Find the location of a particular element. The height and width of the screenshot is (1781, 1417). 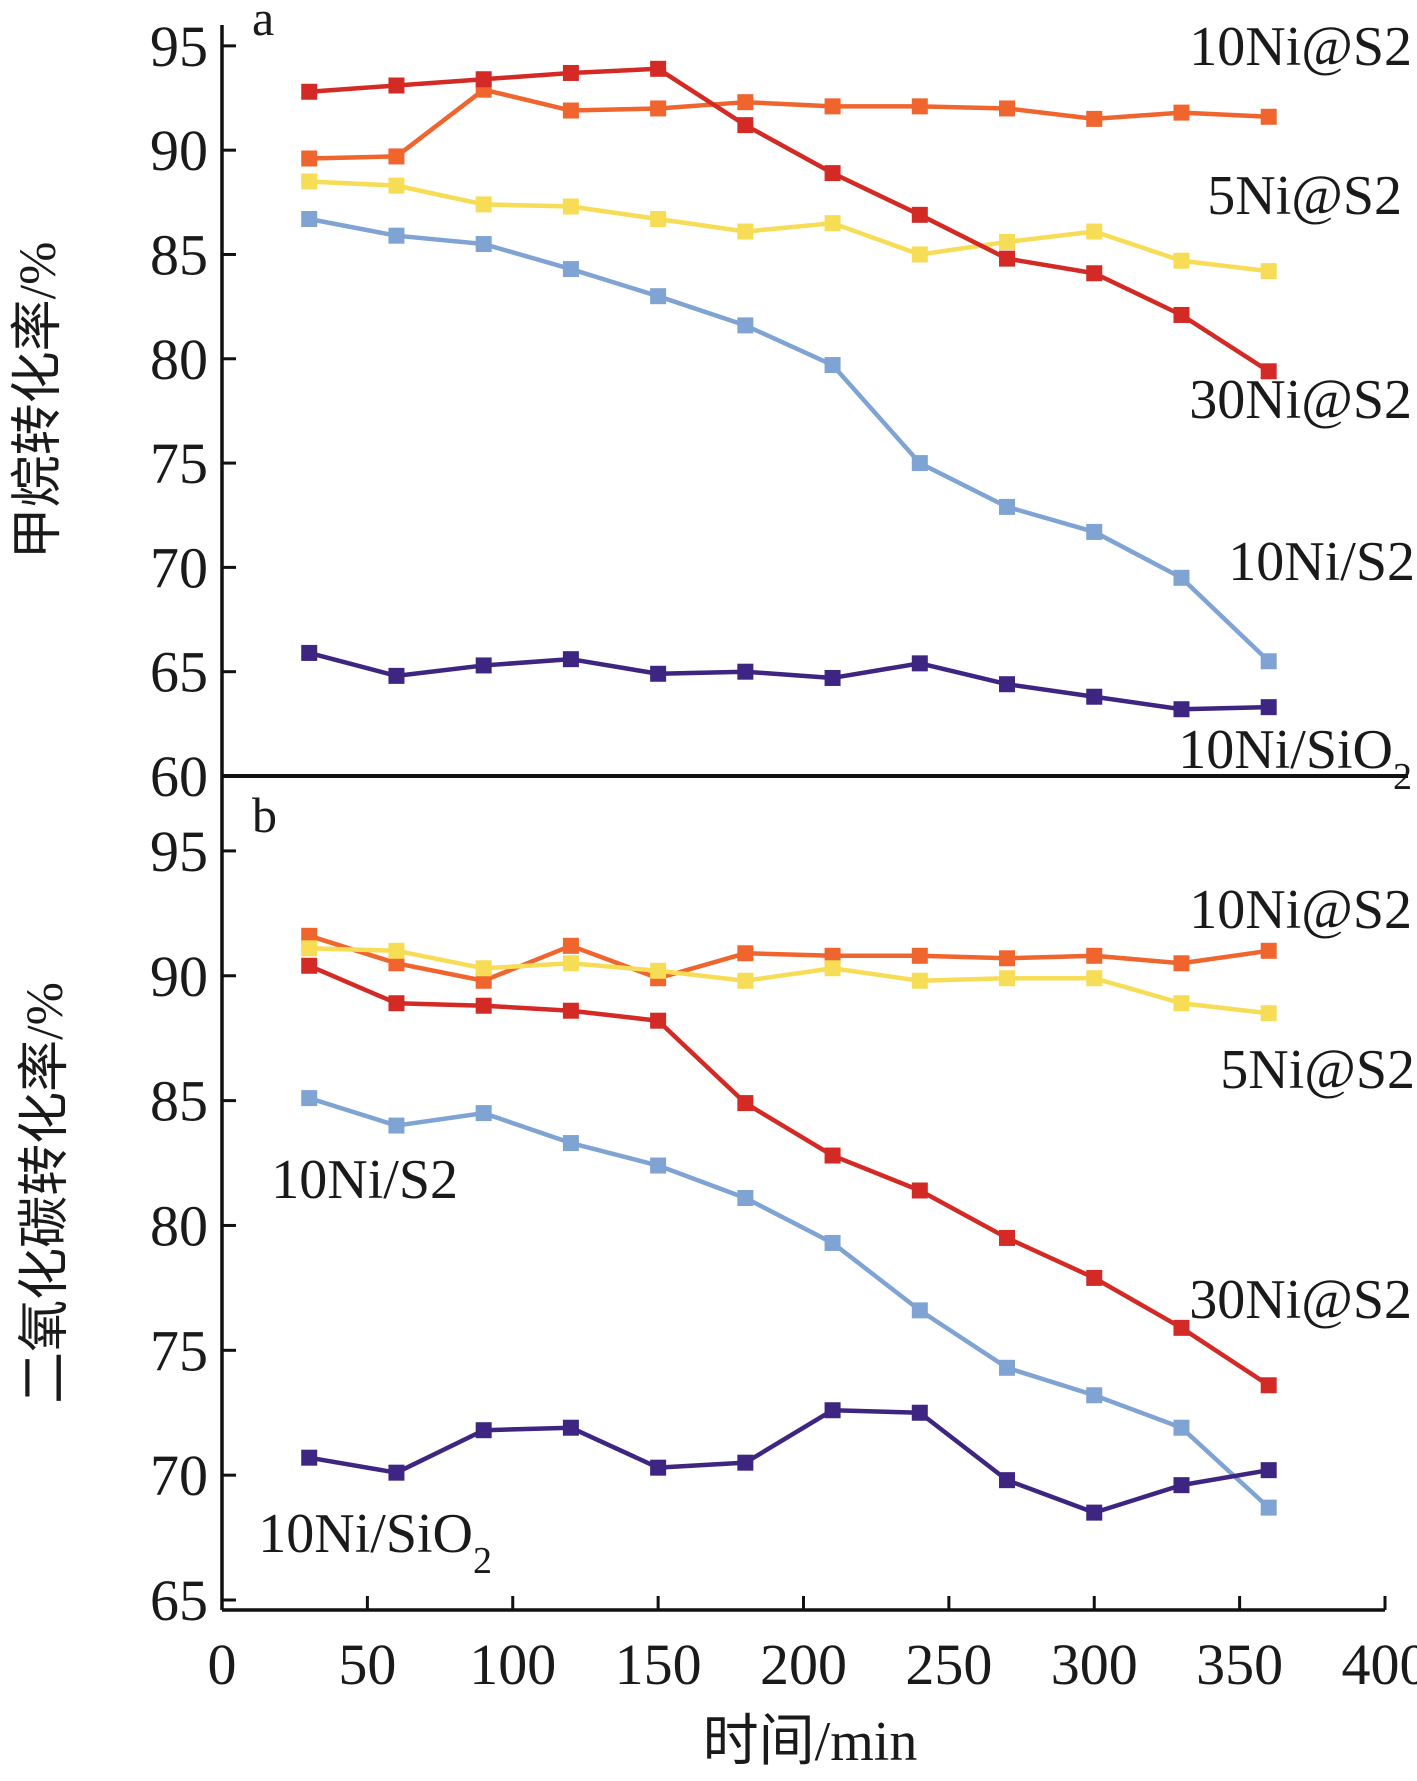

y-tick-label: 85 is located at coordinates (179, 254).